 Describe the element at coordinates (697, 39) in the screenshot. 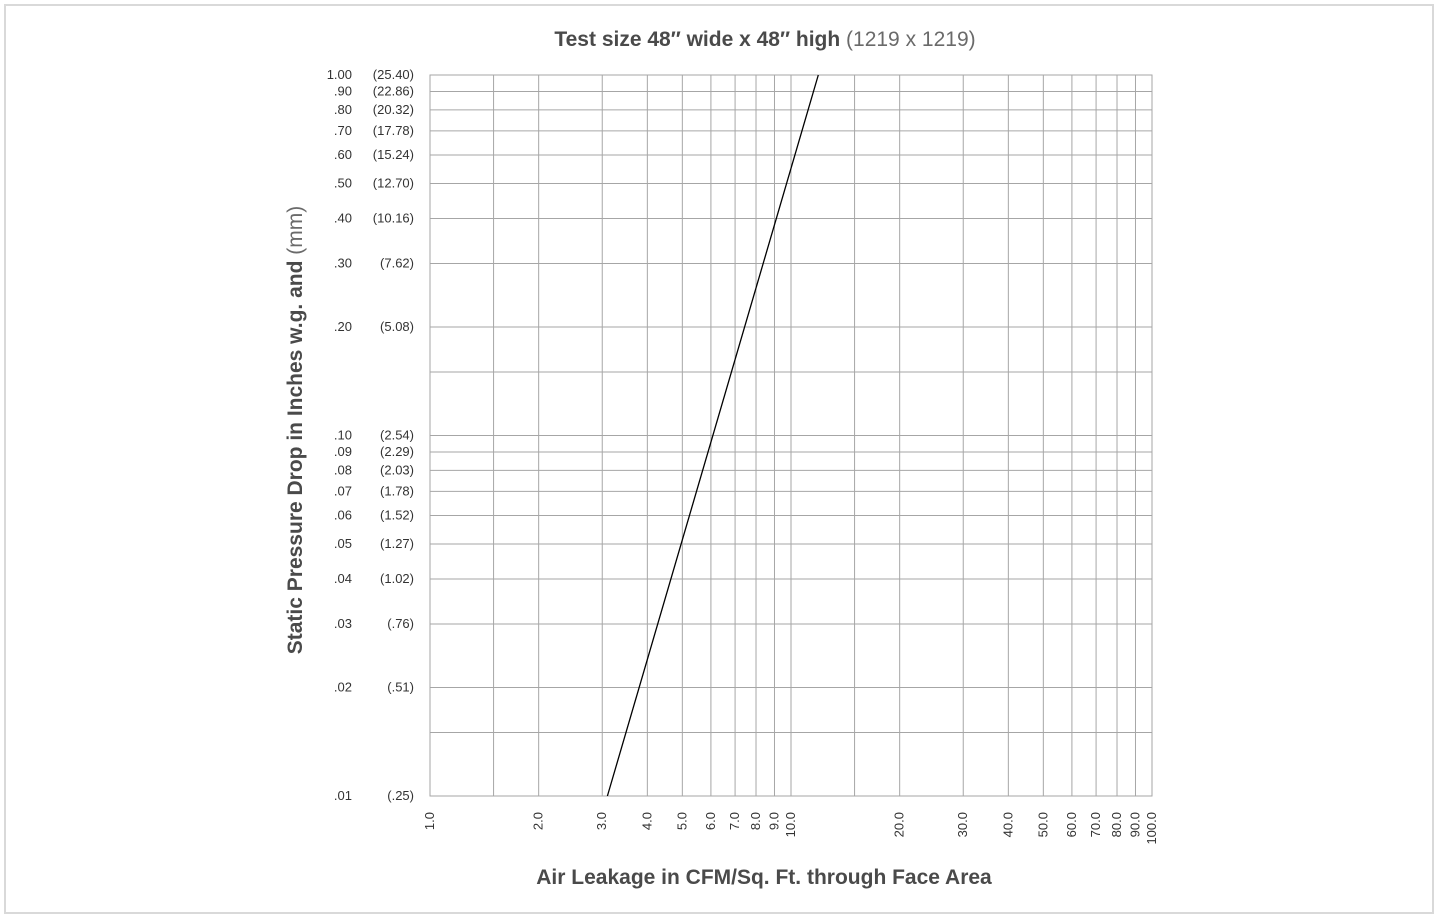

I see `chart-title-main: Test size 48″ wide x 48″ high` at that location.